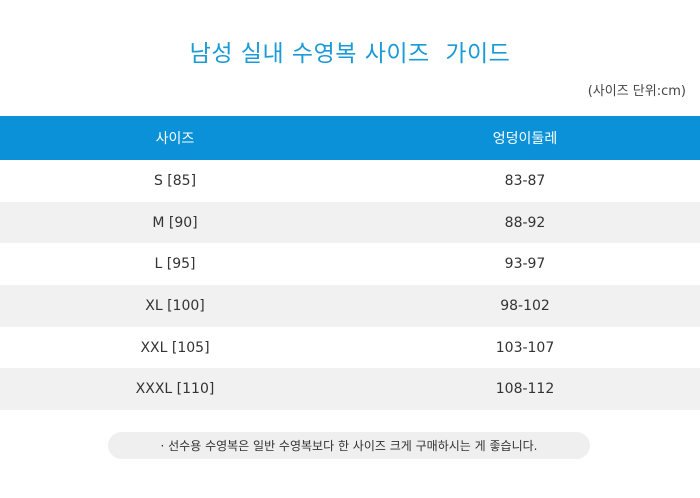 Image resolution: width=700 pixels, height=498 pixels. What do you see at coordinates (175, 180) in the screenshot?
I see `size-cell: S [85]` at bounding box center [175, 180].